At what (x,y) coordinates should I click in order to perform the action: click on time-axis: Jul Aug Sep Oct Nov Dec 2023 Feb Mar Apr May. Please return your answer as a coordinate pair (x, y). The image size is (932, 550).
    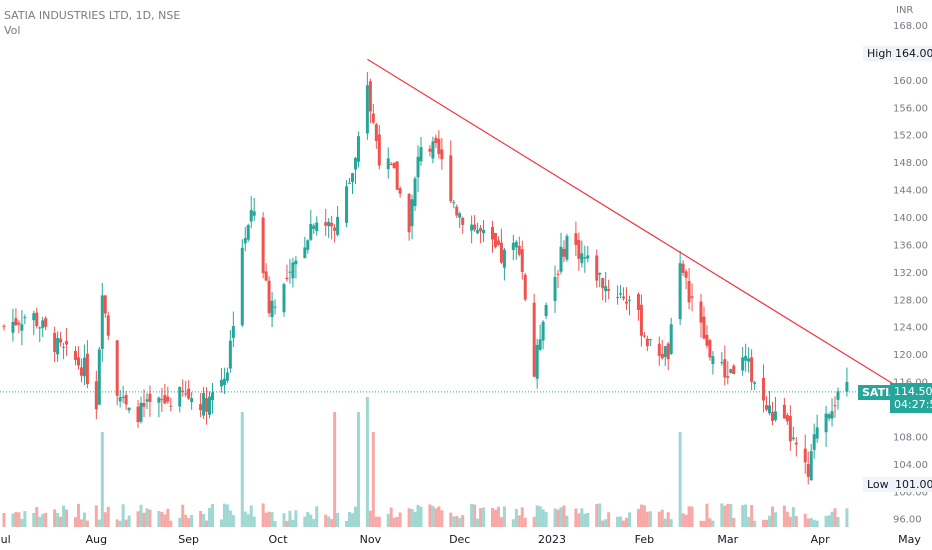
    Looking at the image, I should click on (460, 539).